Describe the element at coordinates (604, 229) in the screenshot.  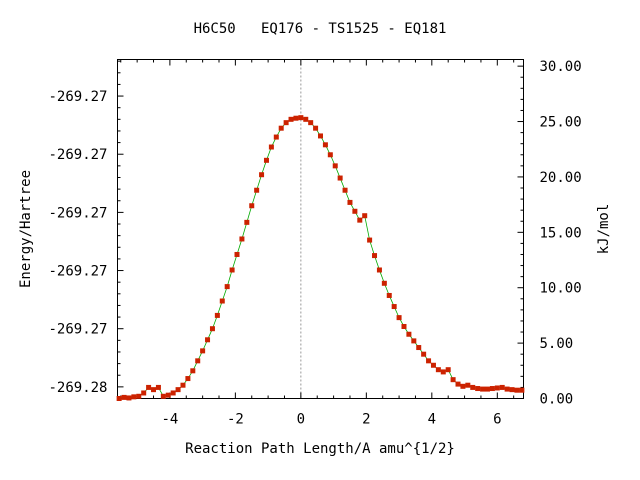
I see `y2-axis-label: kJ/mol` at that location.